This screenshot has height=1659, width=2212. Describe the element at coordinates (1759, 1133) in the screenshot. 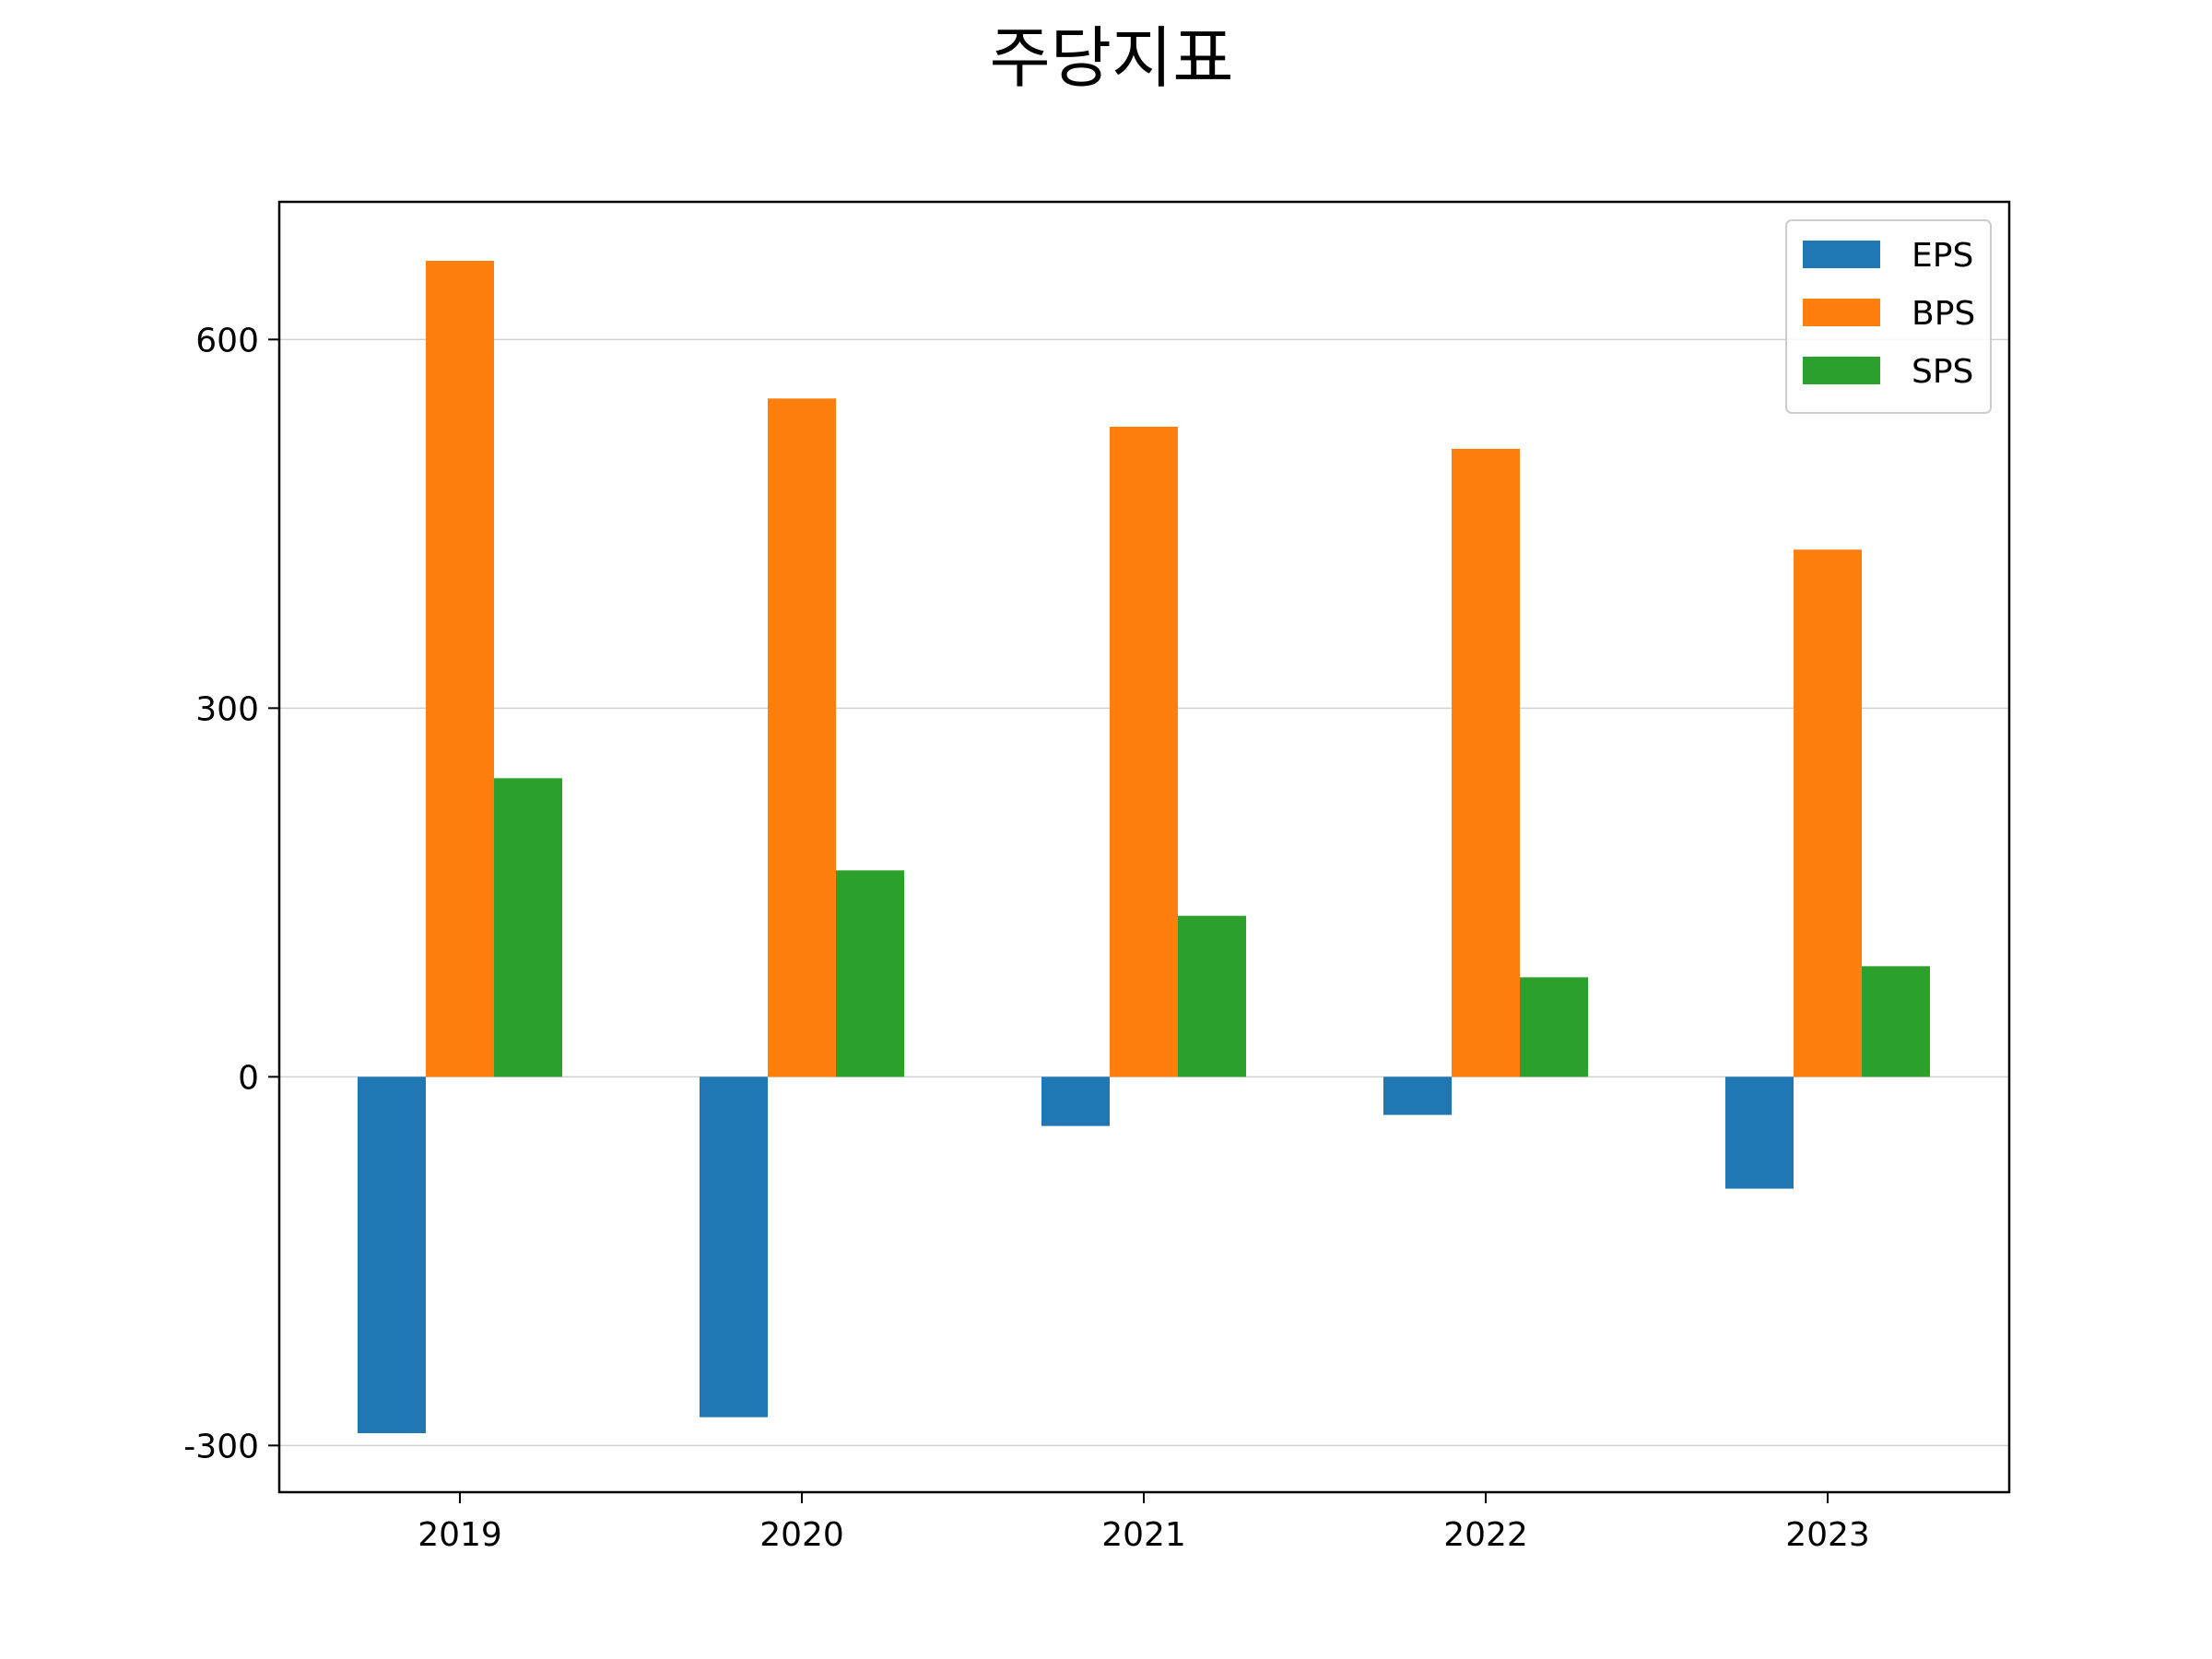

I see `bar-eps-2023` at that location.